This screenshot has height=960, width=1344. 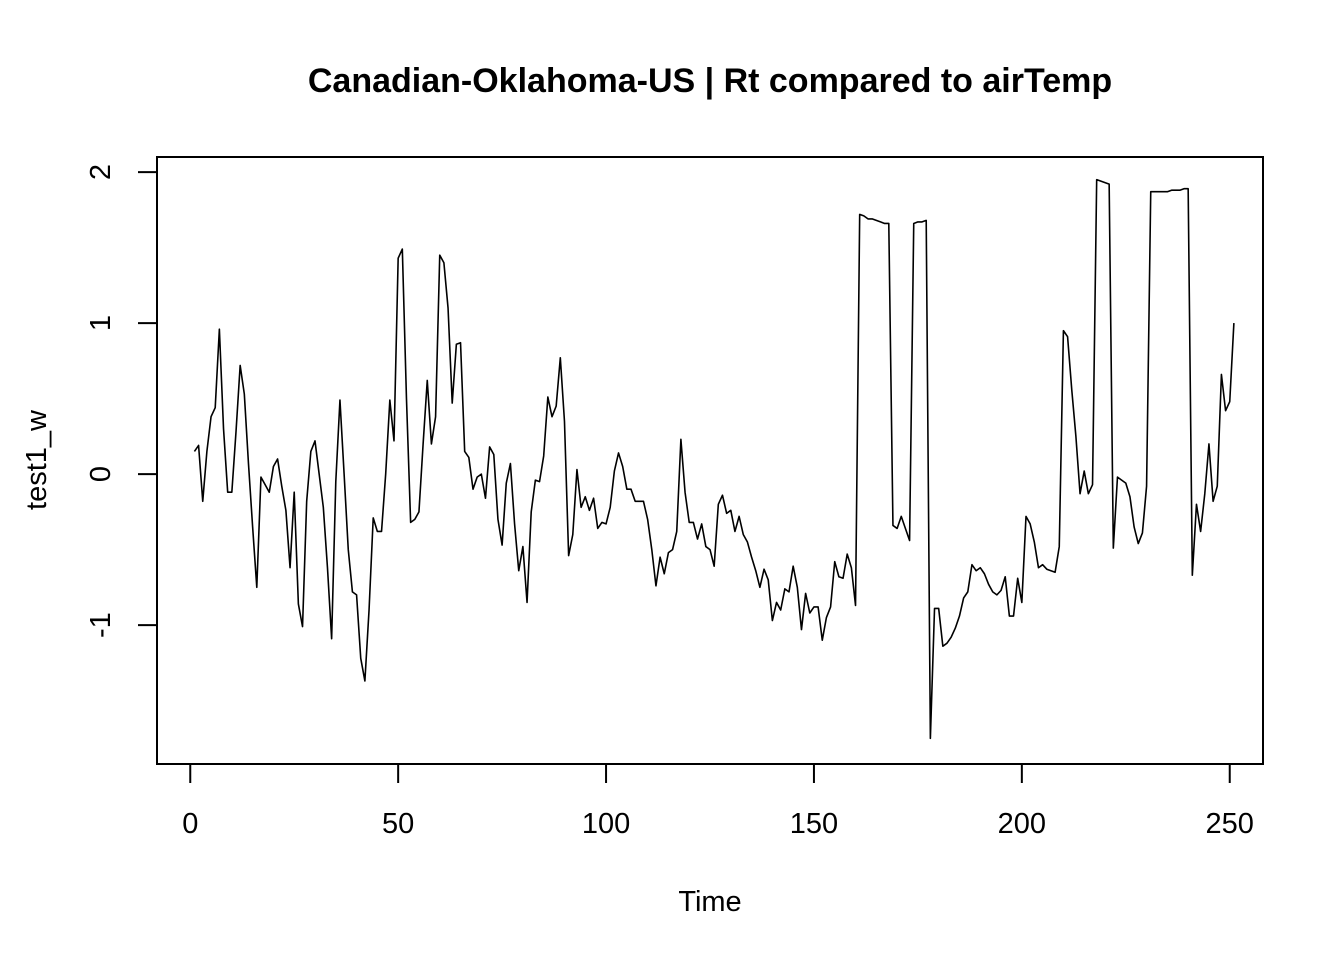 What do you see at coordinates (1230, 824) in the screenshot?
I see `x-tick-label: 250` at bounding box center [1230, 824].